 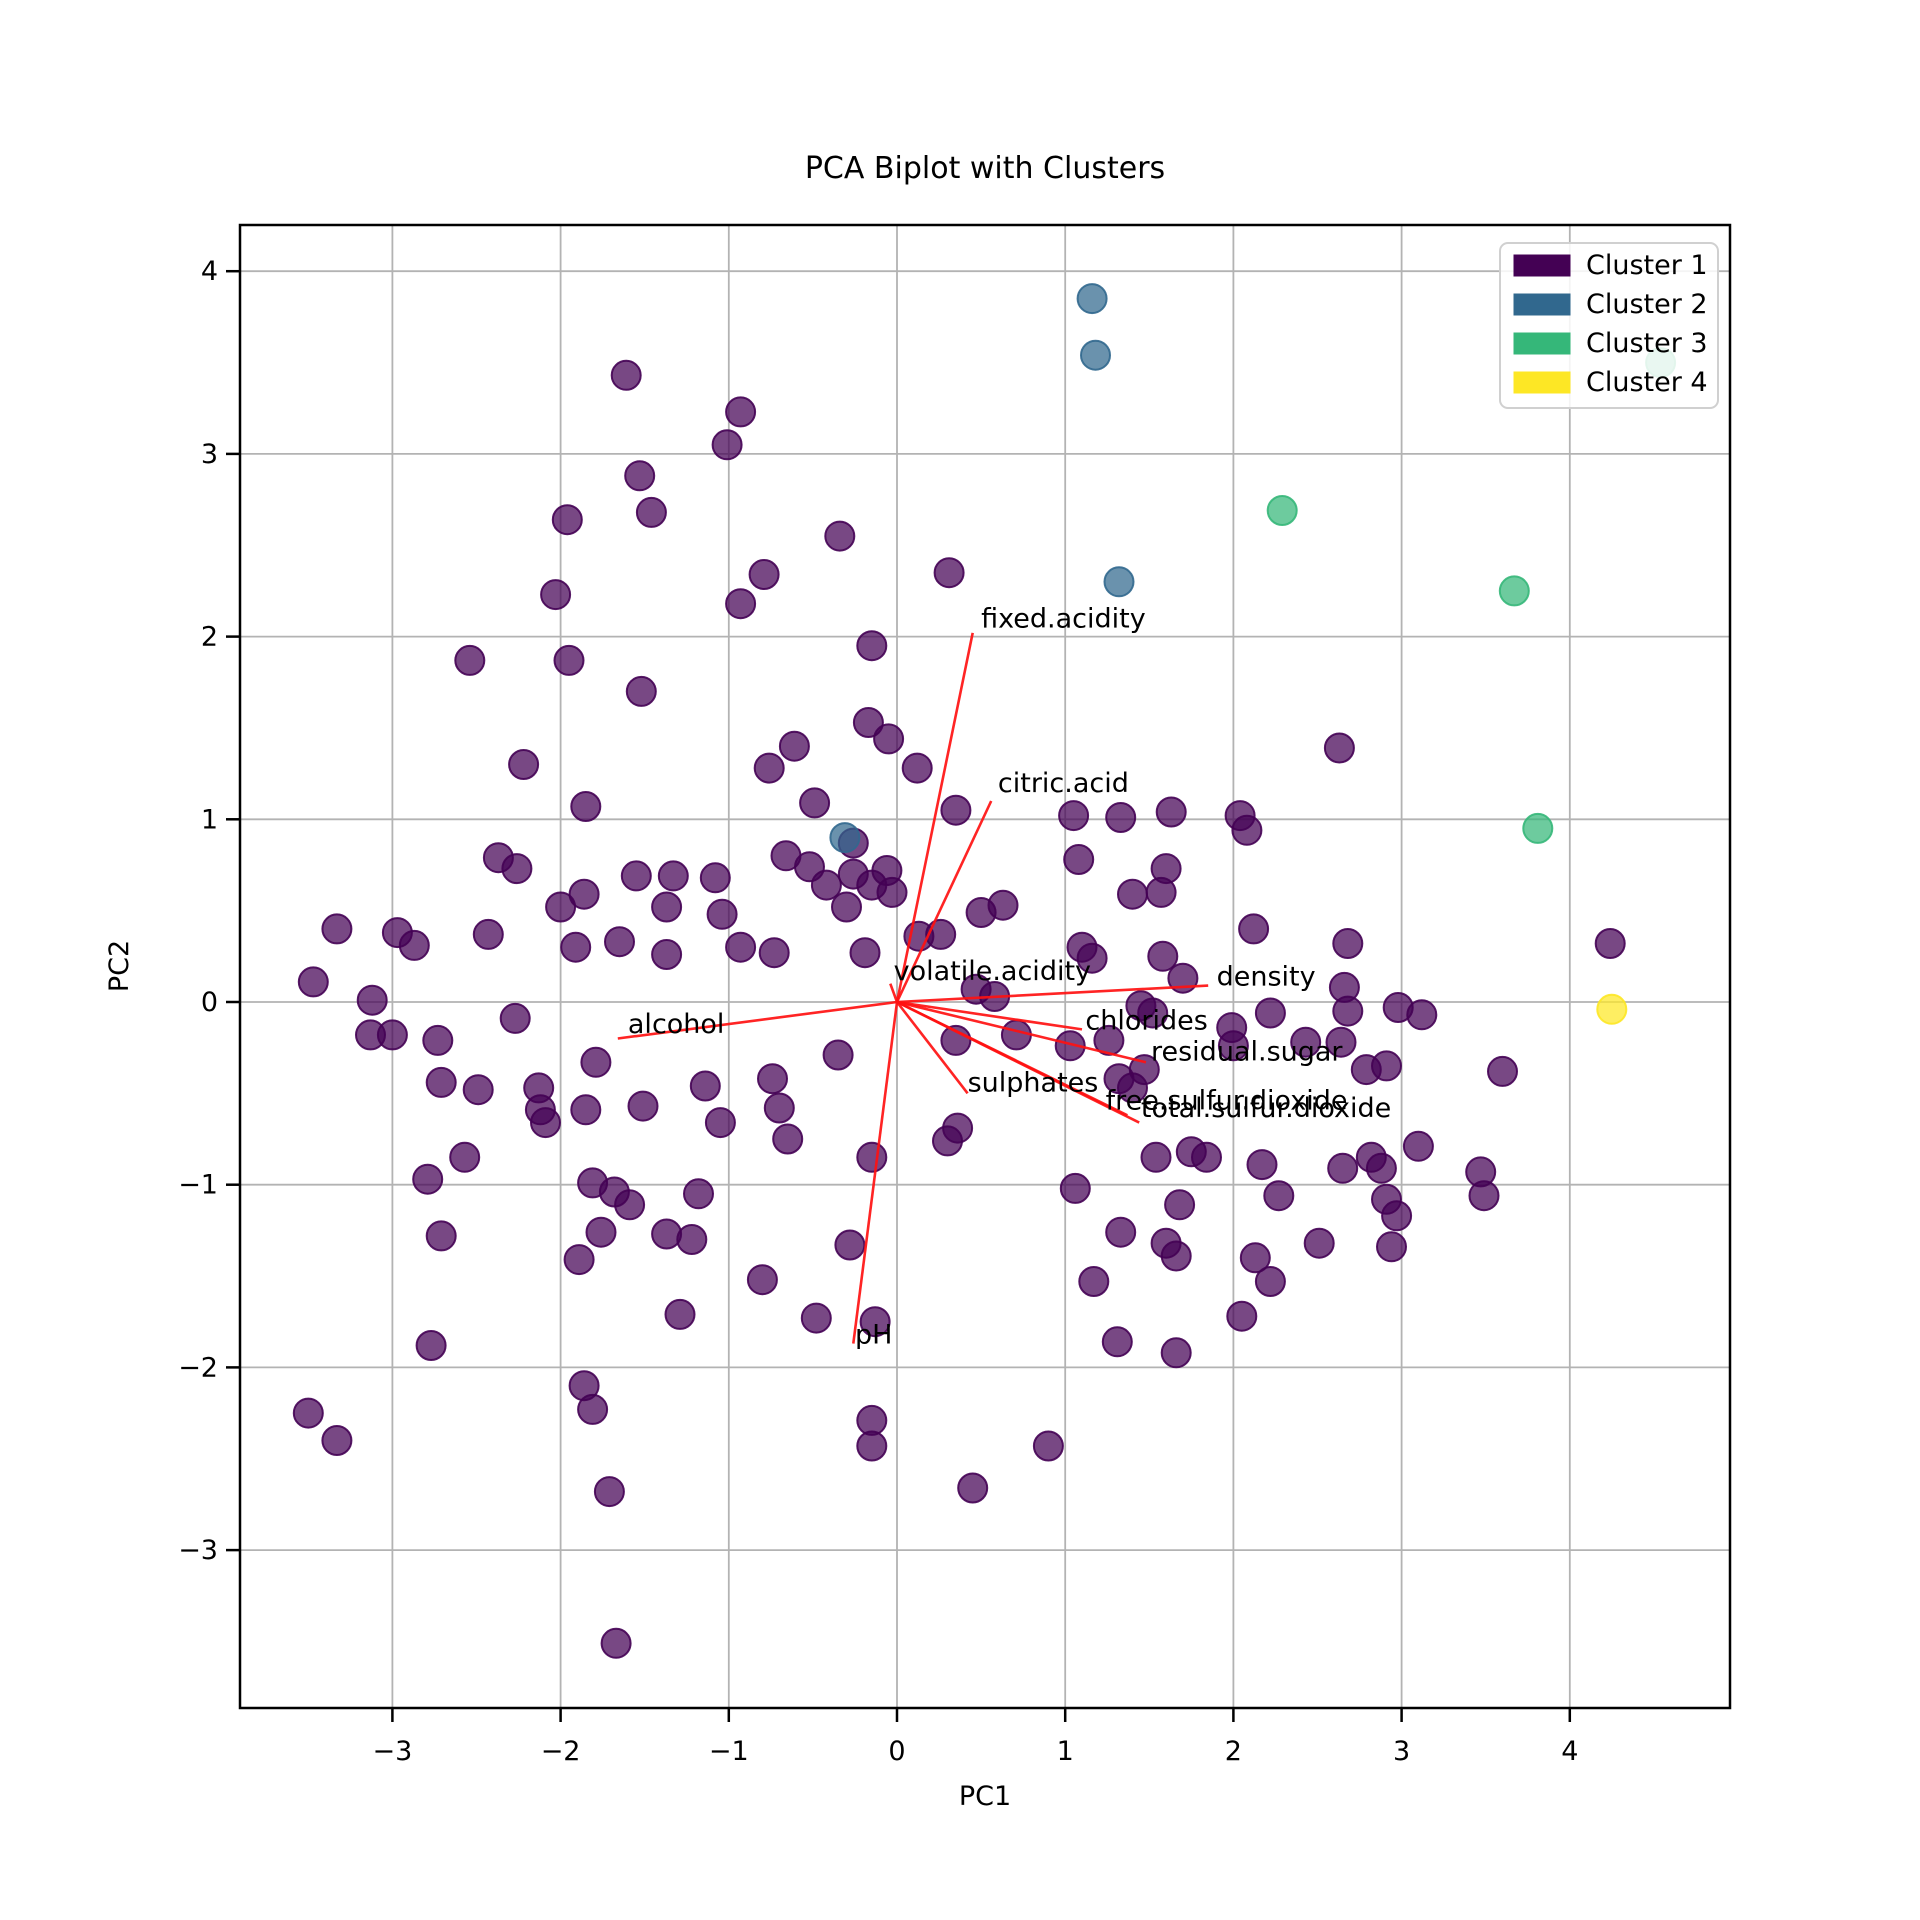 I want to click on legend: Cluster 1 Cluster 2 Cluster 3 Cluster 4, so click(x=1609, y=325).